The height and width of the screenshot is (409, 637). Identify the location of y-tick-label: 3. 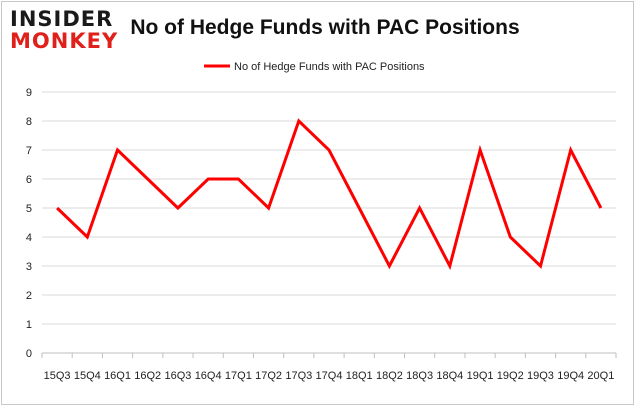
(29, 267).